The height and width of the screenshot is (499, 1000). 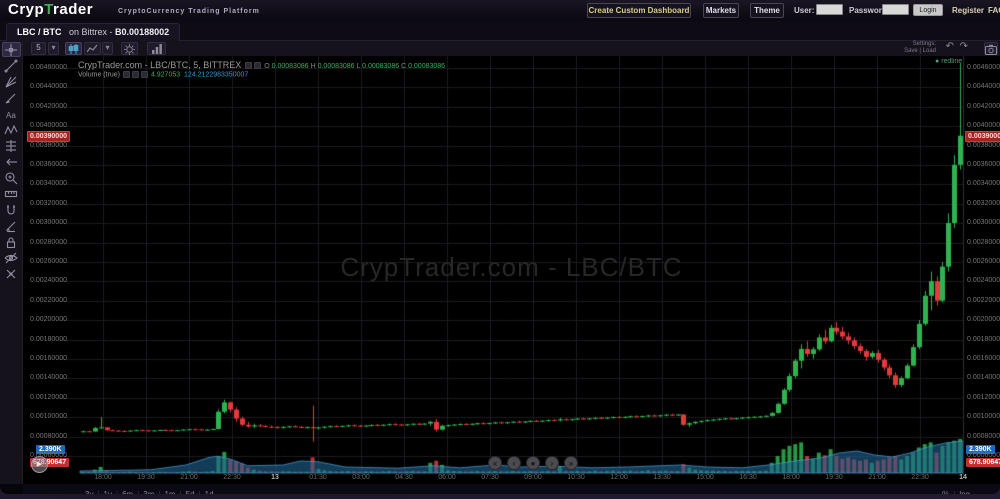 I want to click on interval-dropdown-icon: ▾, so click(x=53, y=48).